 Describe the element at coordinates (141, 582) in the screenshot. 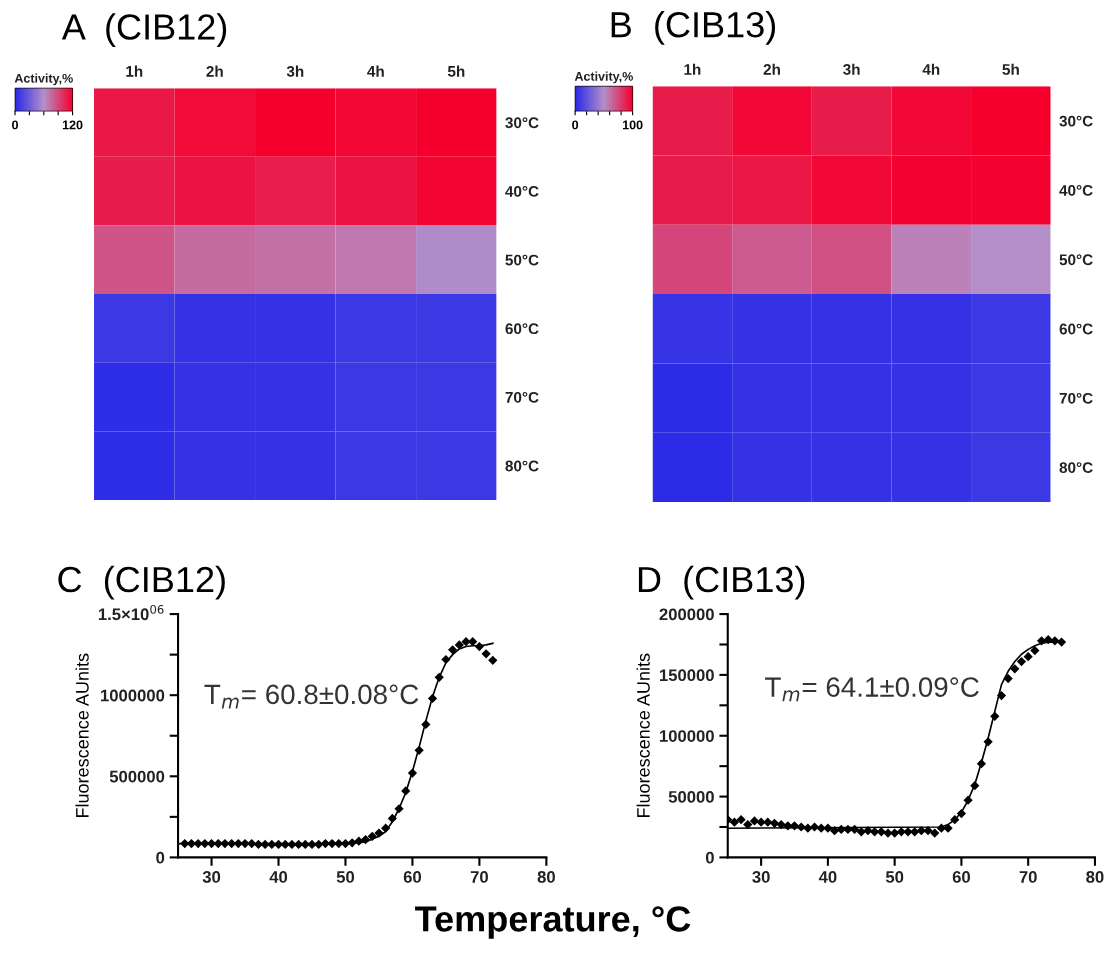

I see `chart-title: C (CIB12)` at that location.